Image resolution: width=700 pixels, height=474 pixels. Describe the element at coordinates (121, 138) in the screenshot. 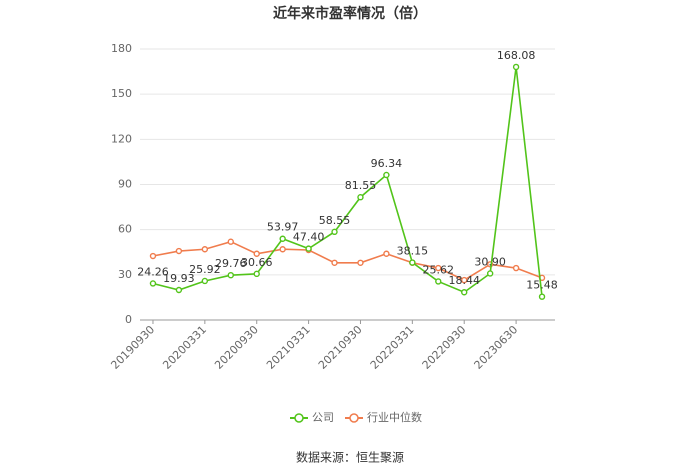

I see `y-tick-label: 120` at that location.